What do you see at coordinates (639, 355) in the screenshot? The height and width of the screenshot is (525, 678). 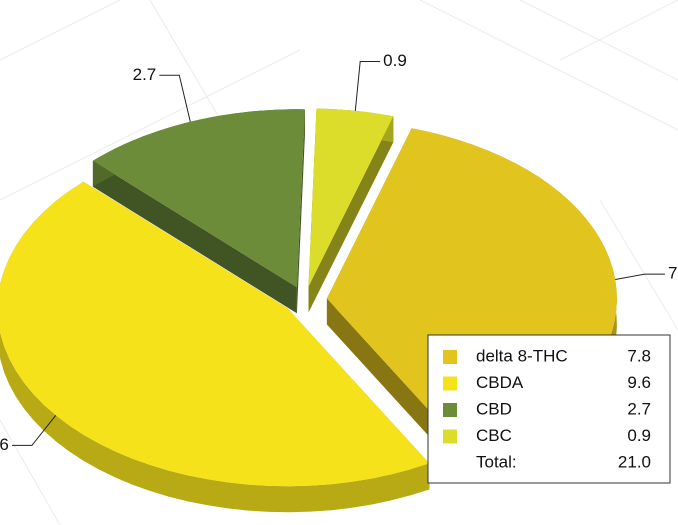 I see `legend-value: 7.8` at bounding box center [639, 355].